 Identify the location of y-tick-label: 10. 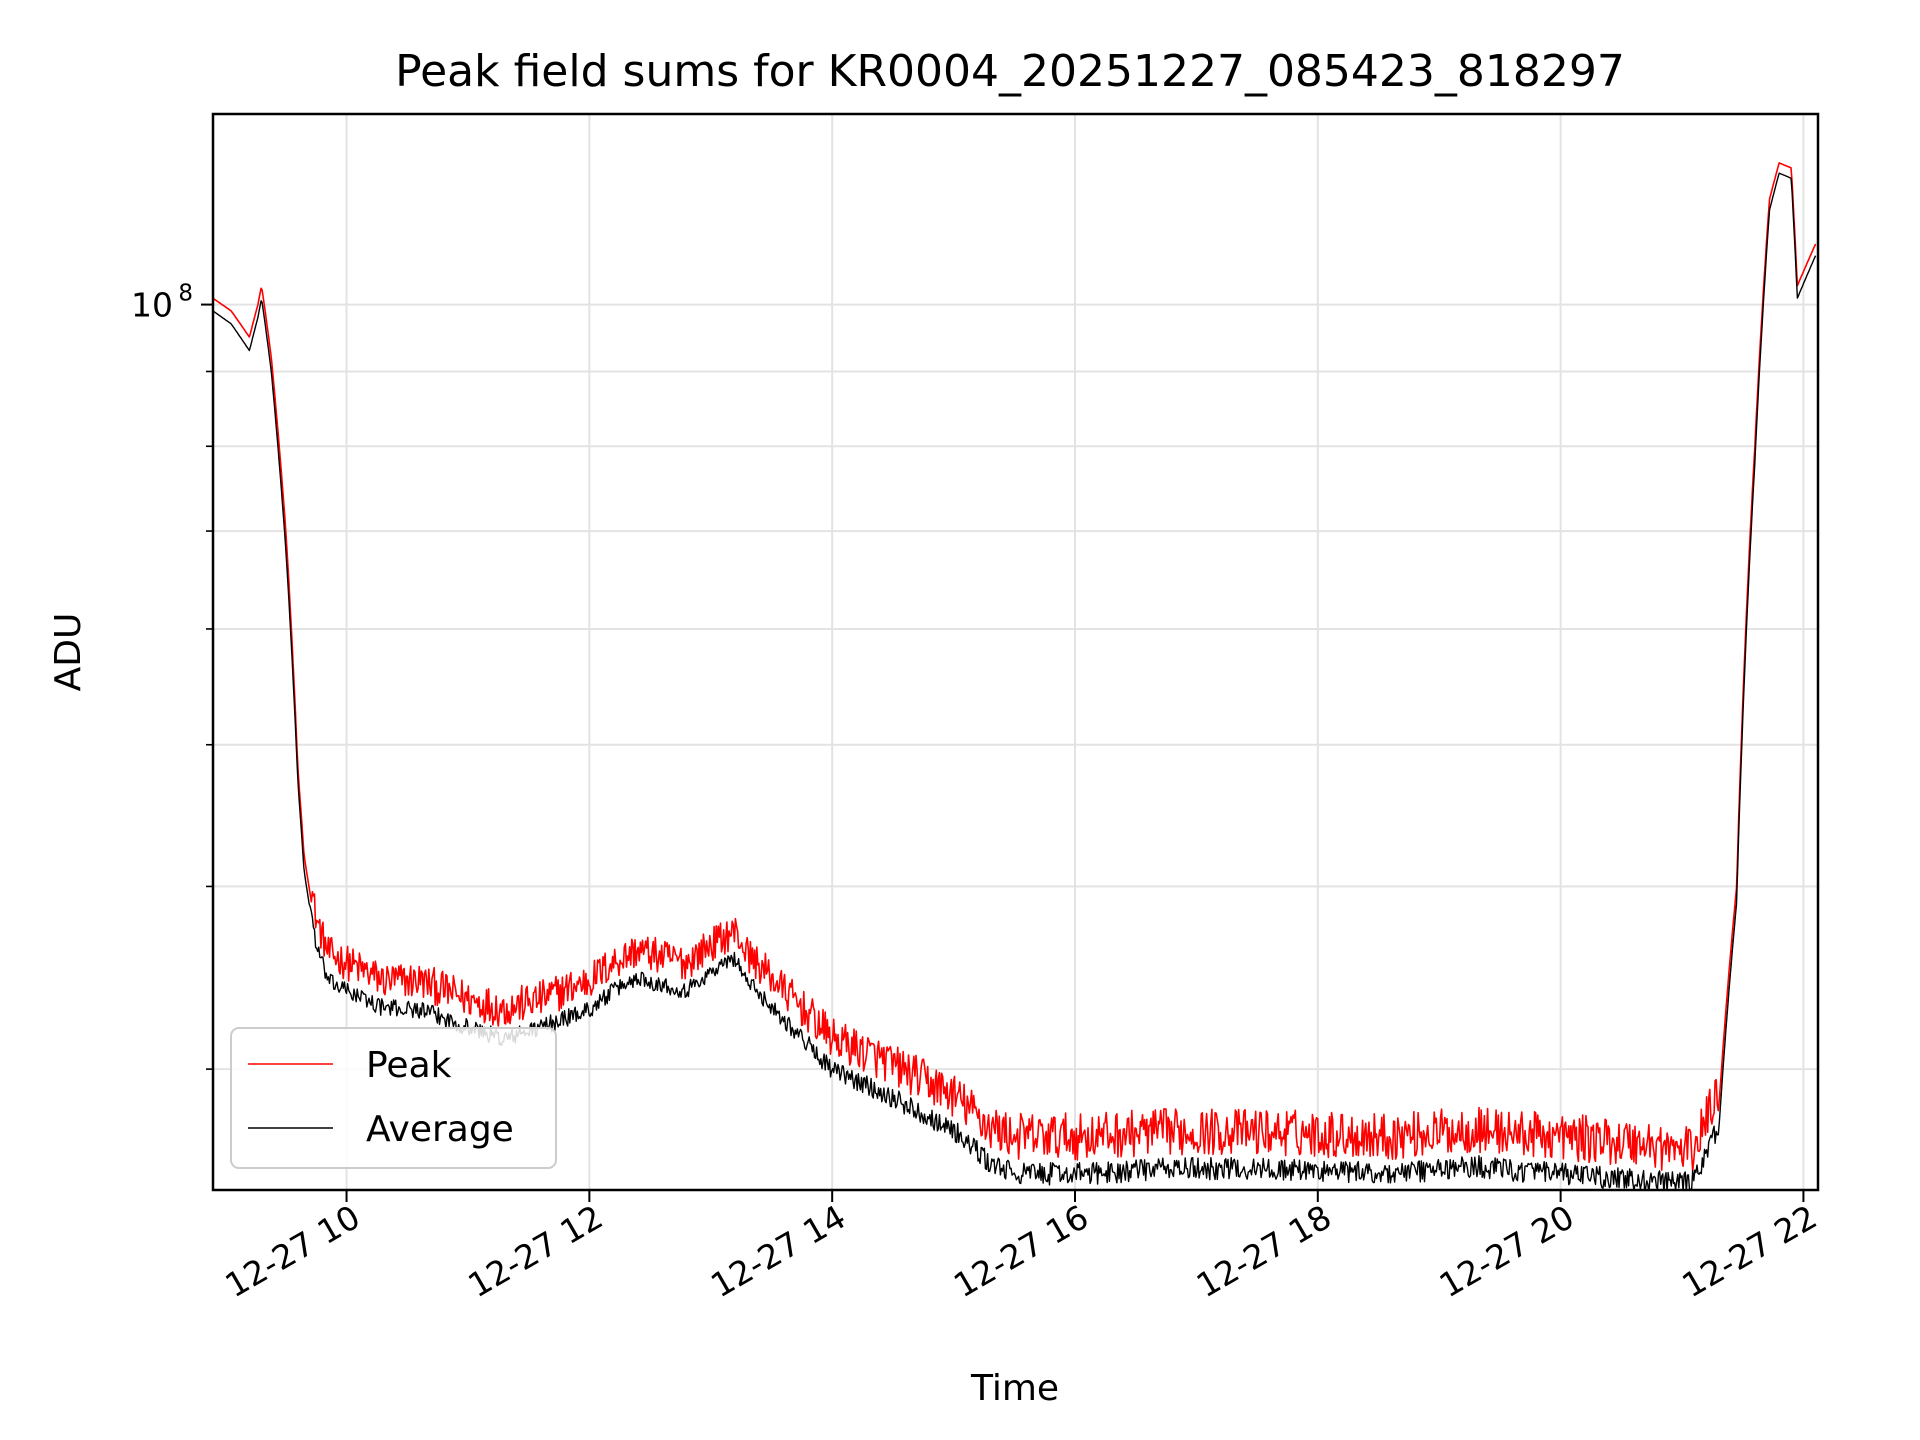
(152, 305).